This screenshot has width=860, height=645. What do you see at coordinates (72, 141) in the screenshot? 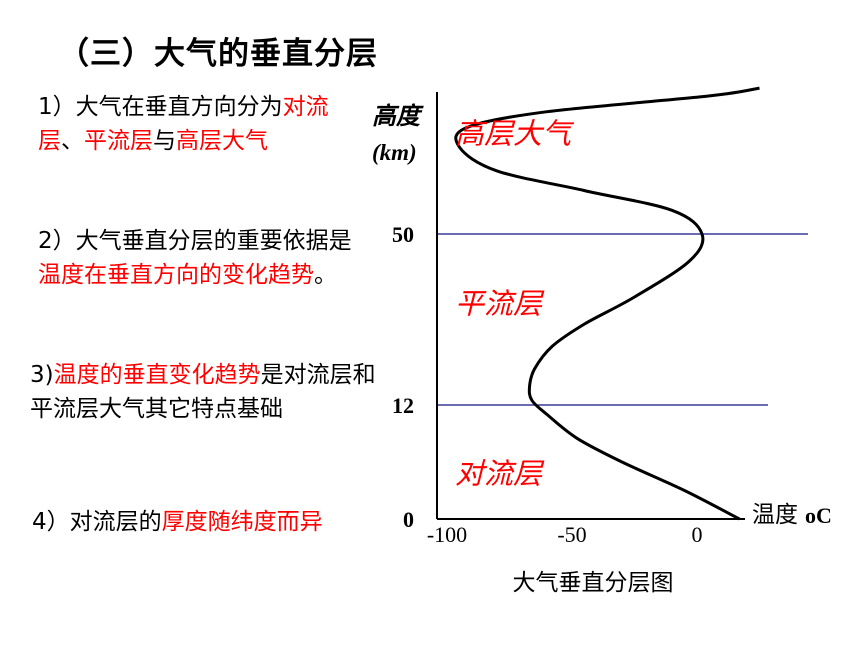
I see `point-text: 、` at bounding box center [72, 141].